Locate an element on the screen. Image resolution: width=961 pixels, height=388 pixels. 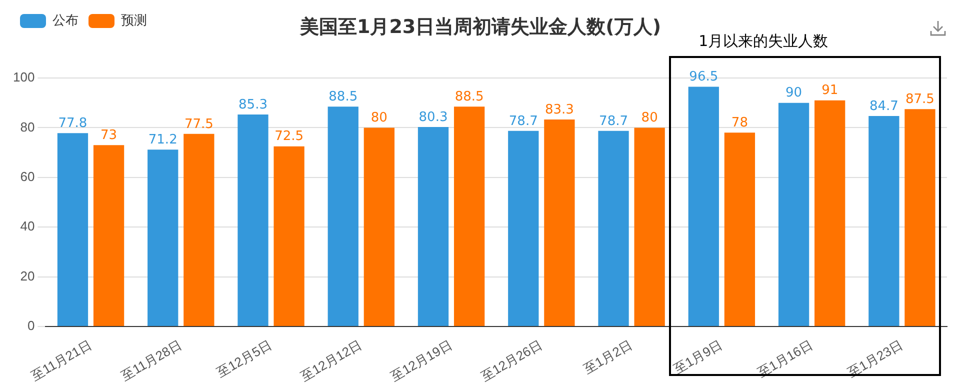
text: 1月以来的失业人数 is located at coordinates (763, 41).